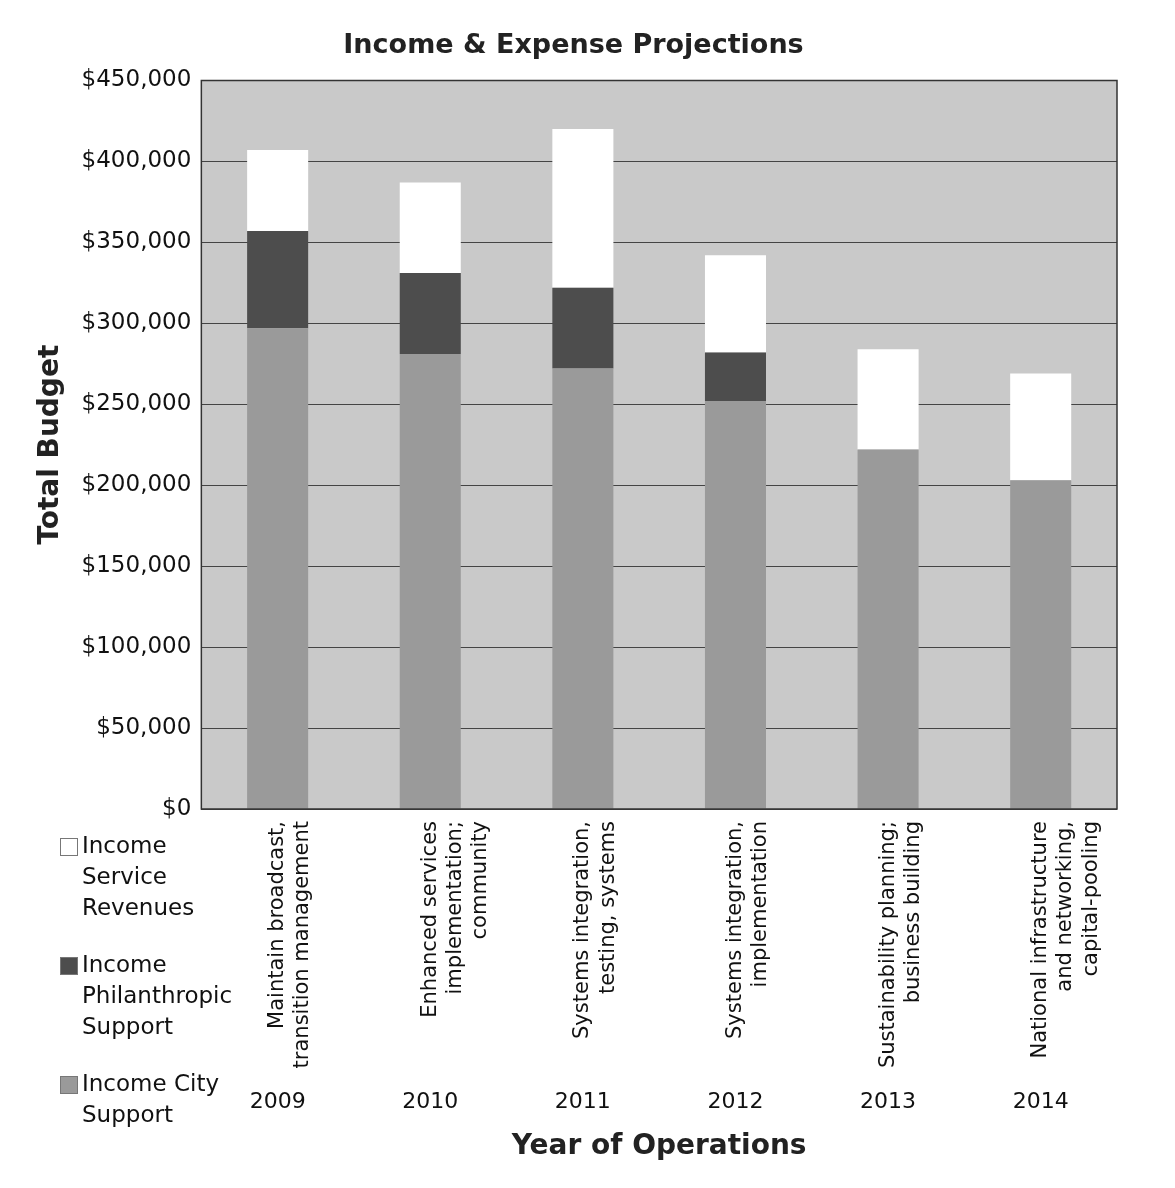 The image size is (1175, 1188). Describe the element at coordinates (136, 321) in the screenshot. I see `y-tick-label: $300,000` at that location.